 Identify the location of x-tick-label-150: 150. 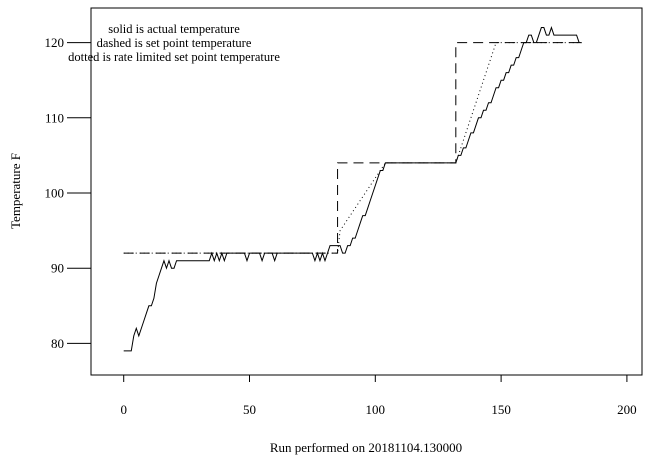
(501, 409).